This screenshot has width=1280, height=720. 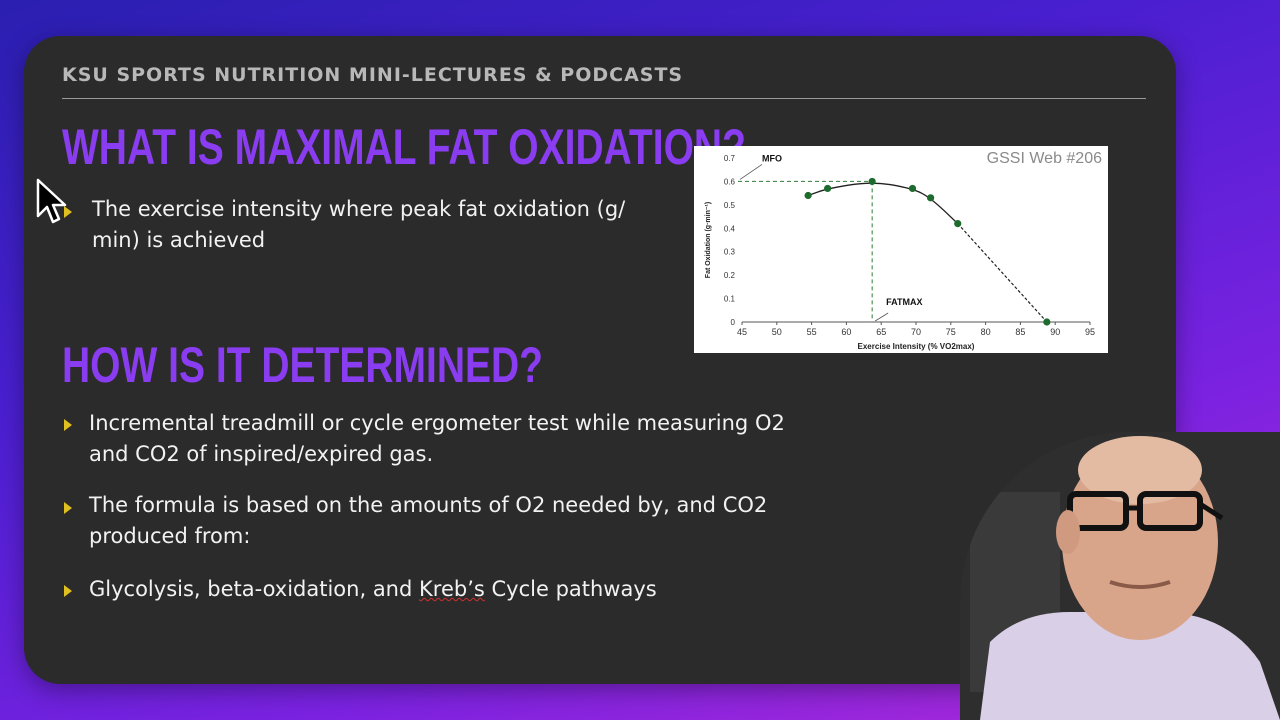 I want to click on y-tick-label: 0.7, so click(x=730, y=158).